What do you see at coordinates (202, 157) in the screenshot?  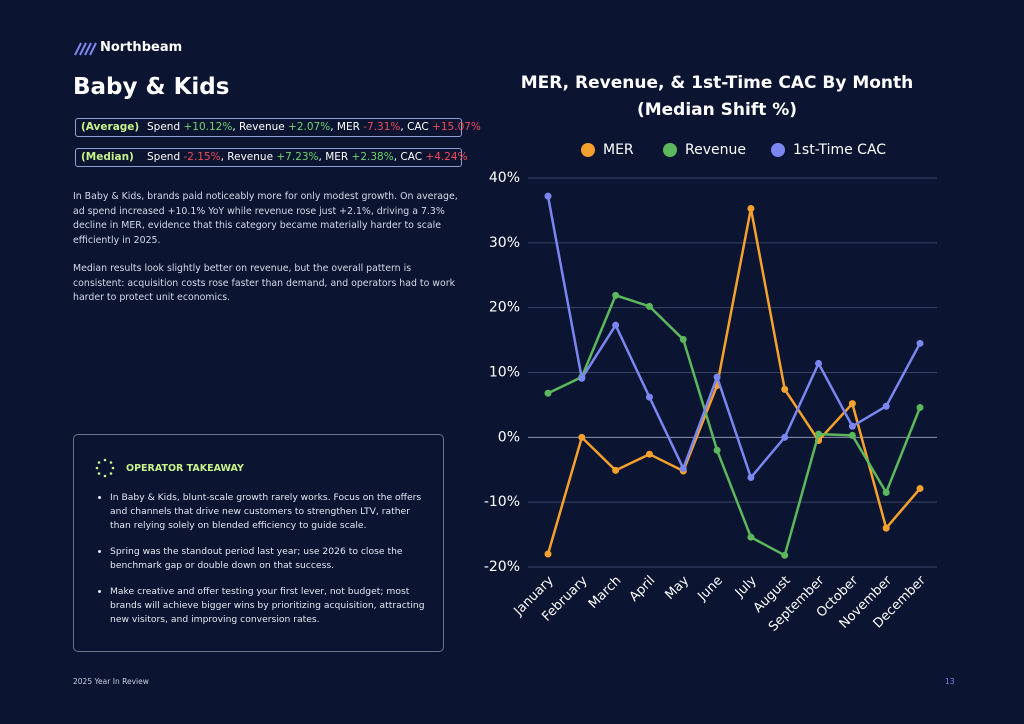 I see `stat-value: -2.15%` at bounding box center [202, 157].